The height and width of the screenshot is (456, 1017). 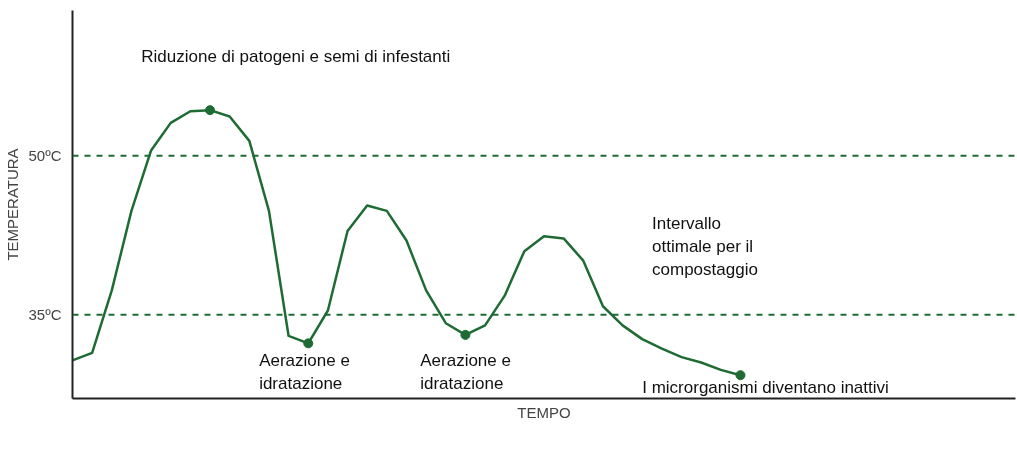 I want to click on y-tick-label: 35ºC, so click(x=45, y=315).